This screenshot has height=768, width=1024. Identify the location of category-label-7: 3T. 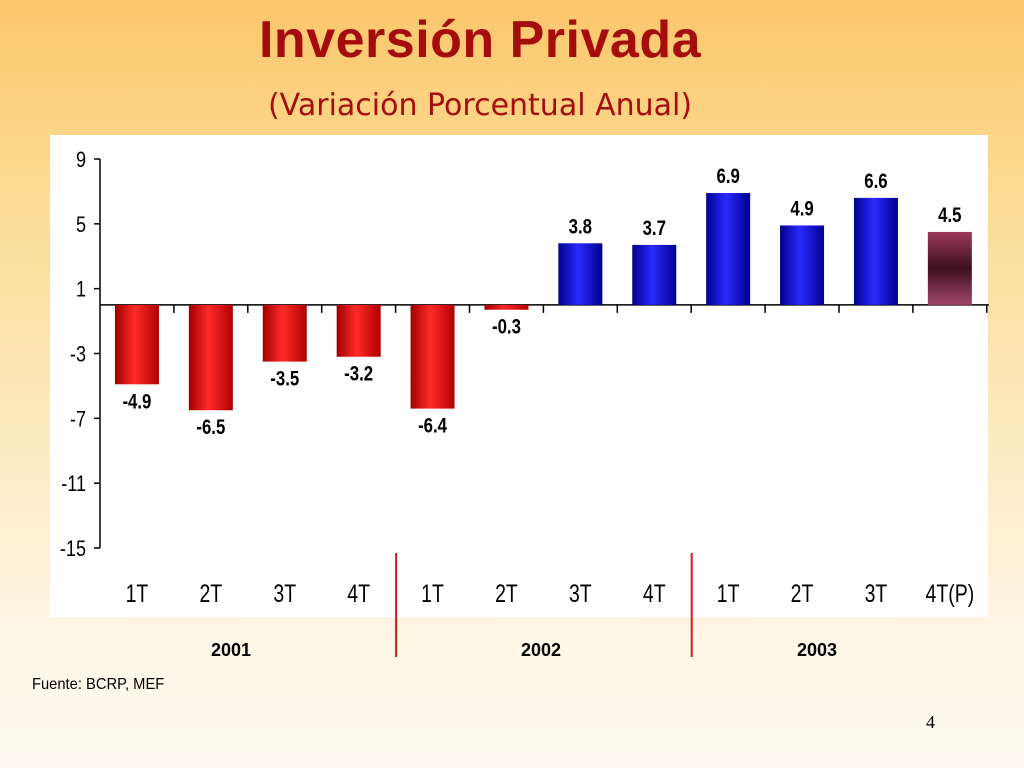
(580, 594).